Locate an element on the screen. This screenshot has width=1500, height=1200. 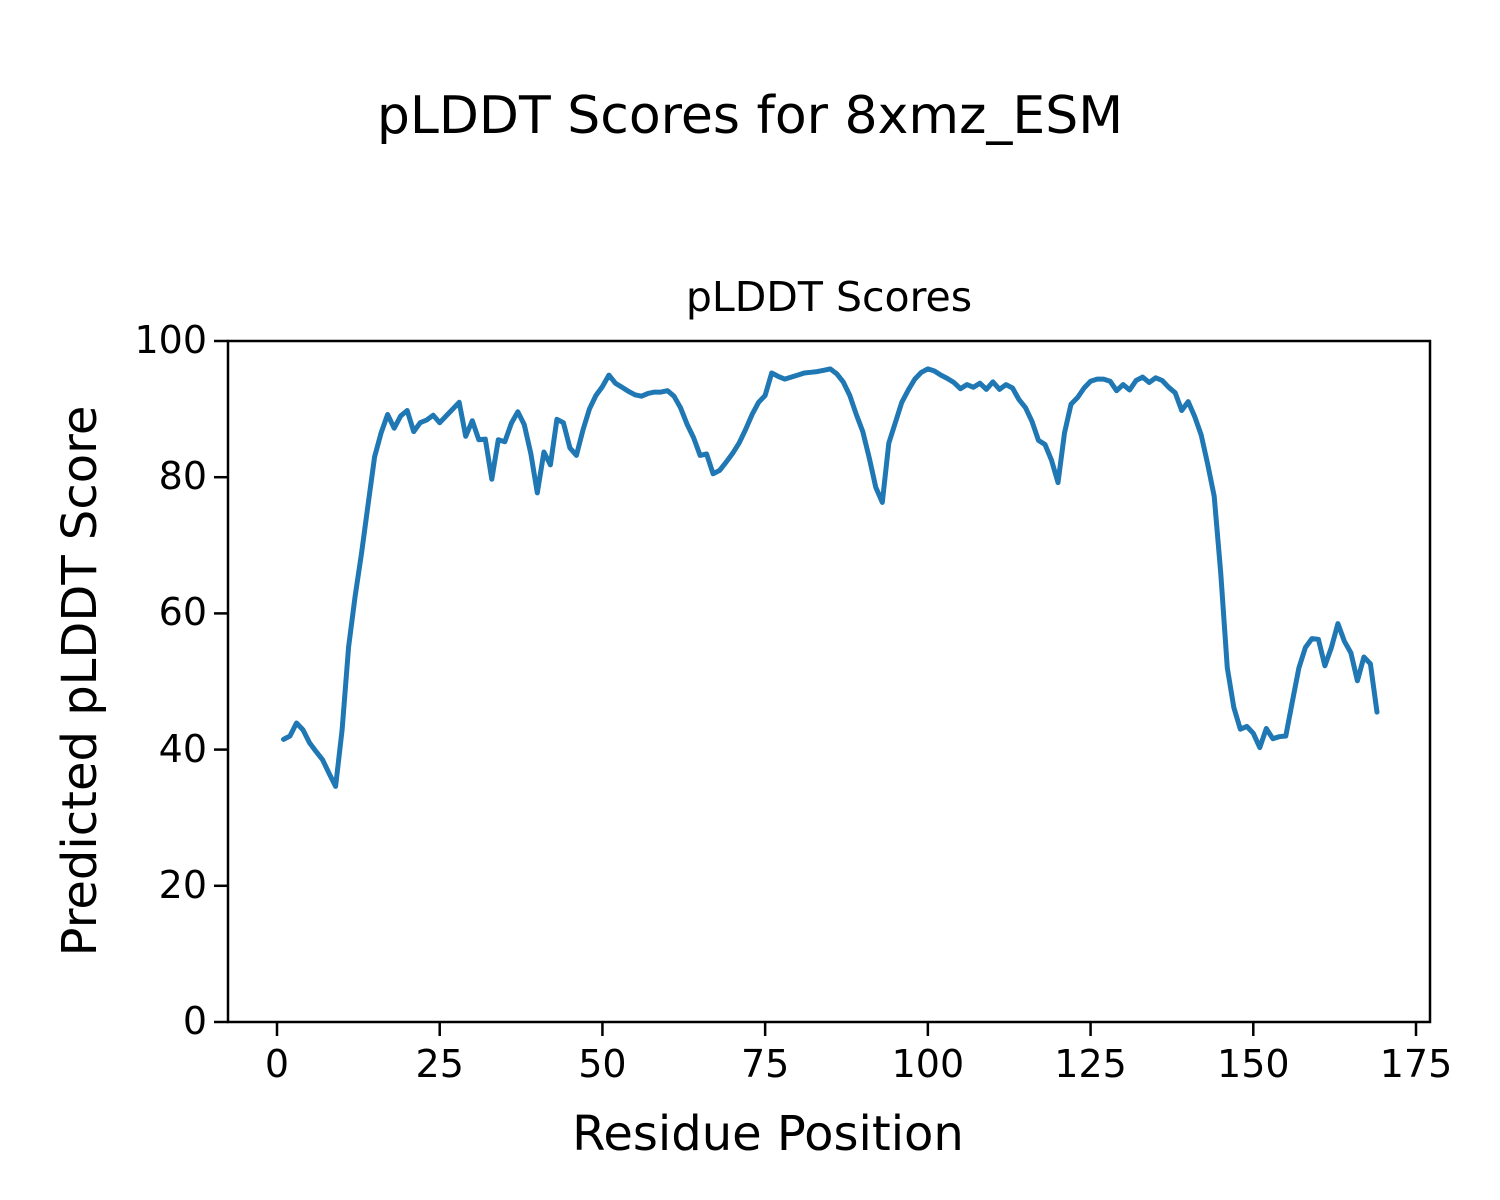
x-tick-label: 0 is located at coordinates (277, 1064).